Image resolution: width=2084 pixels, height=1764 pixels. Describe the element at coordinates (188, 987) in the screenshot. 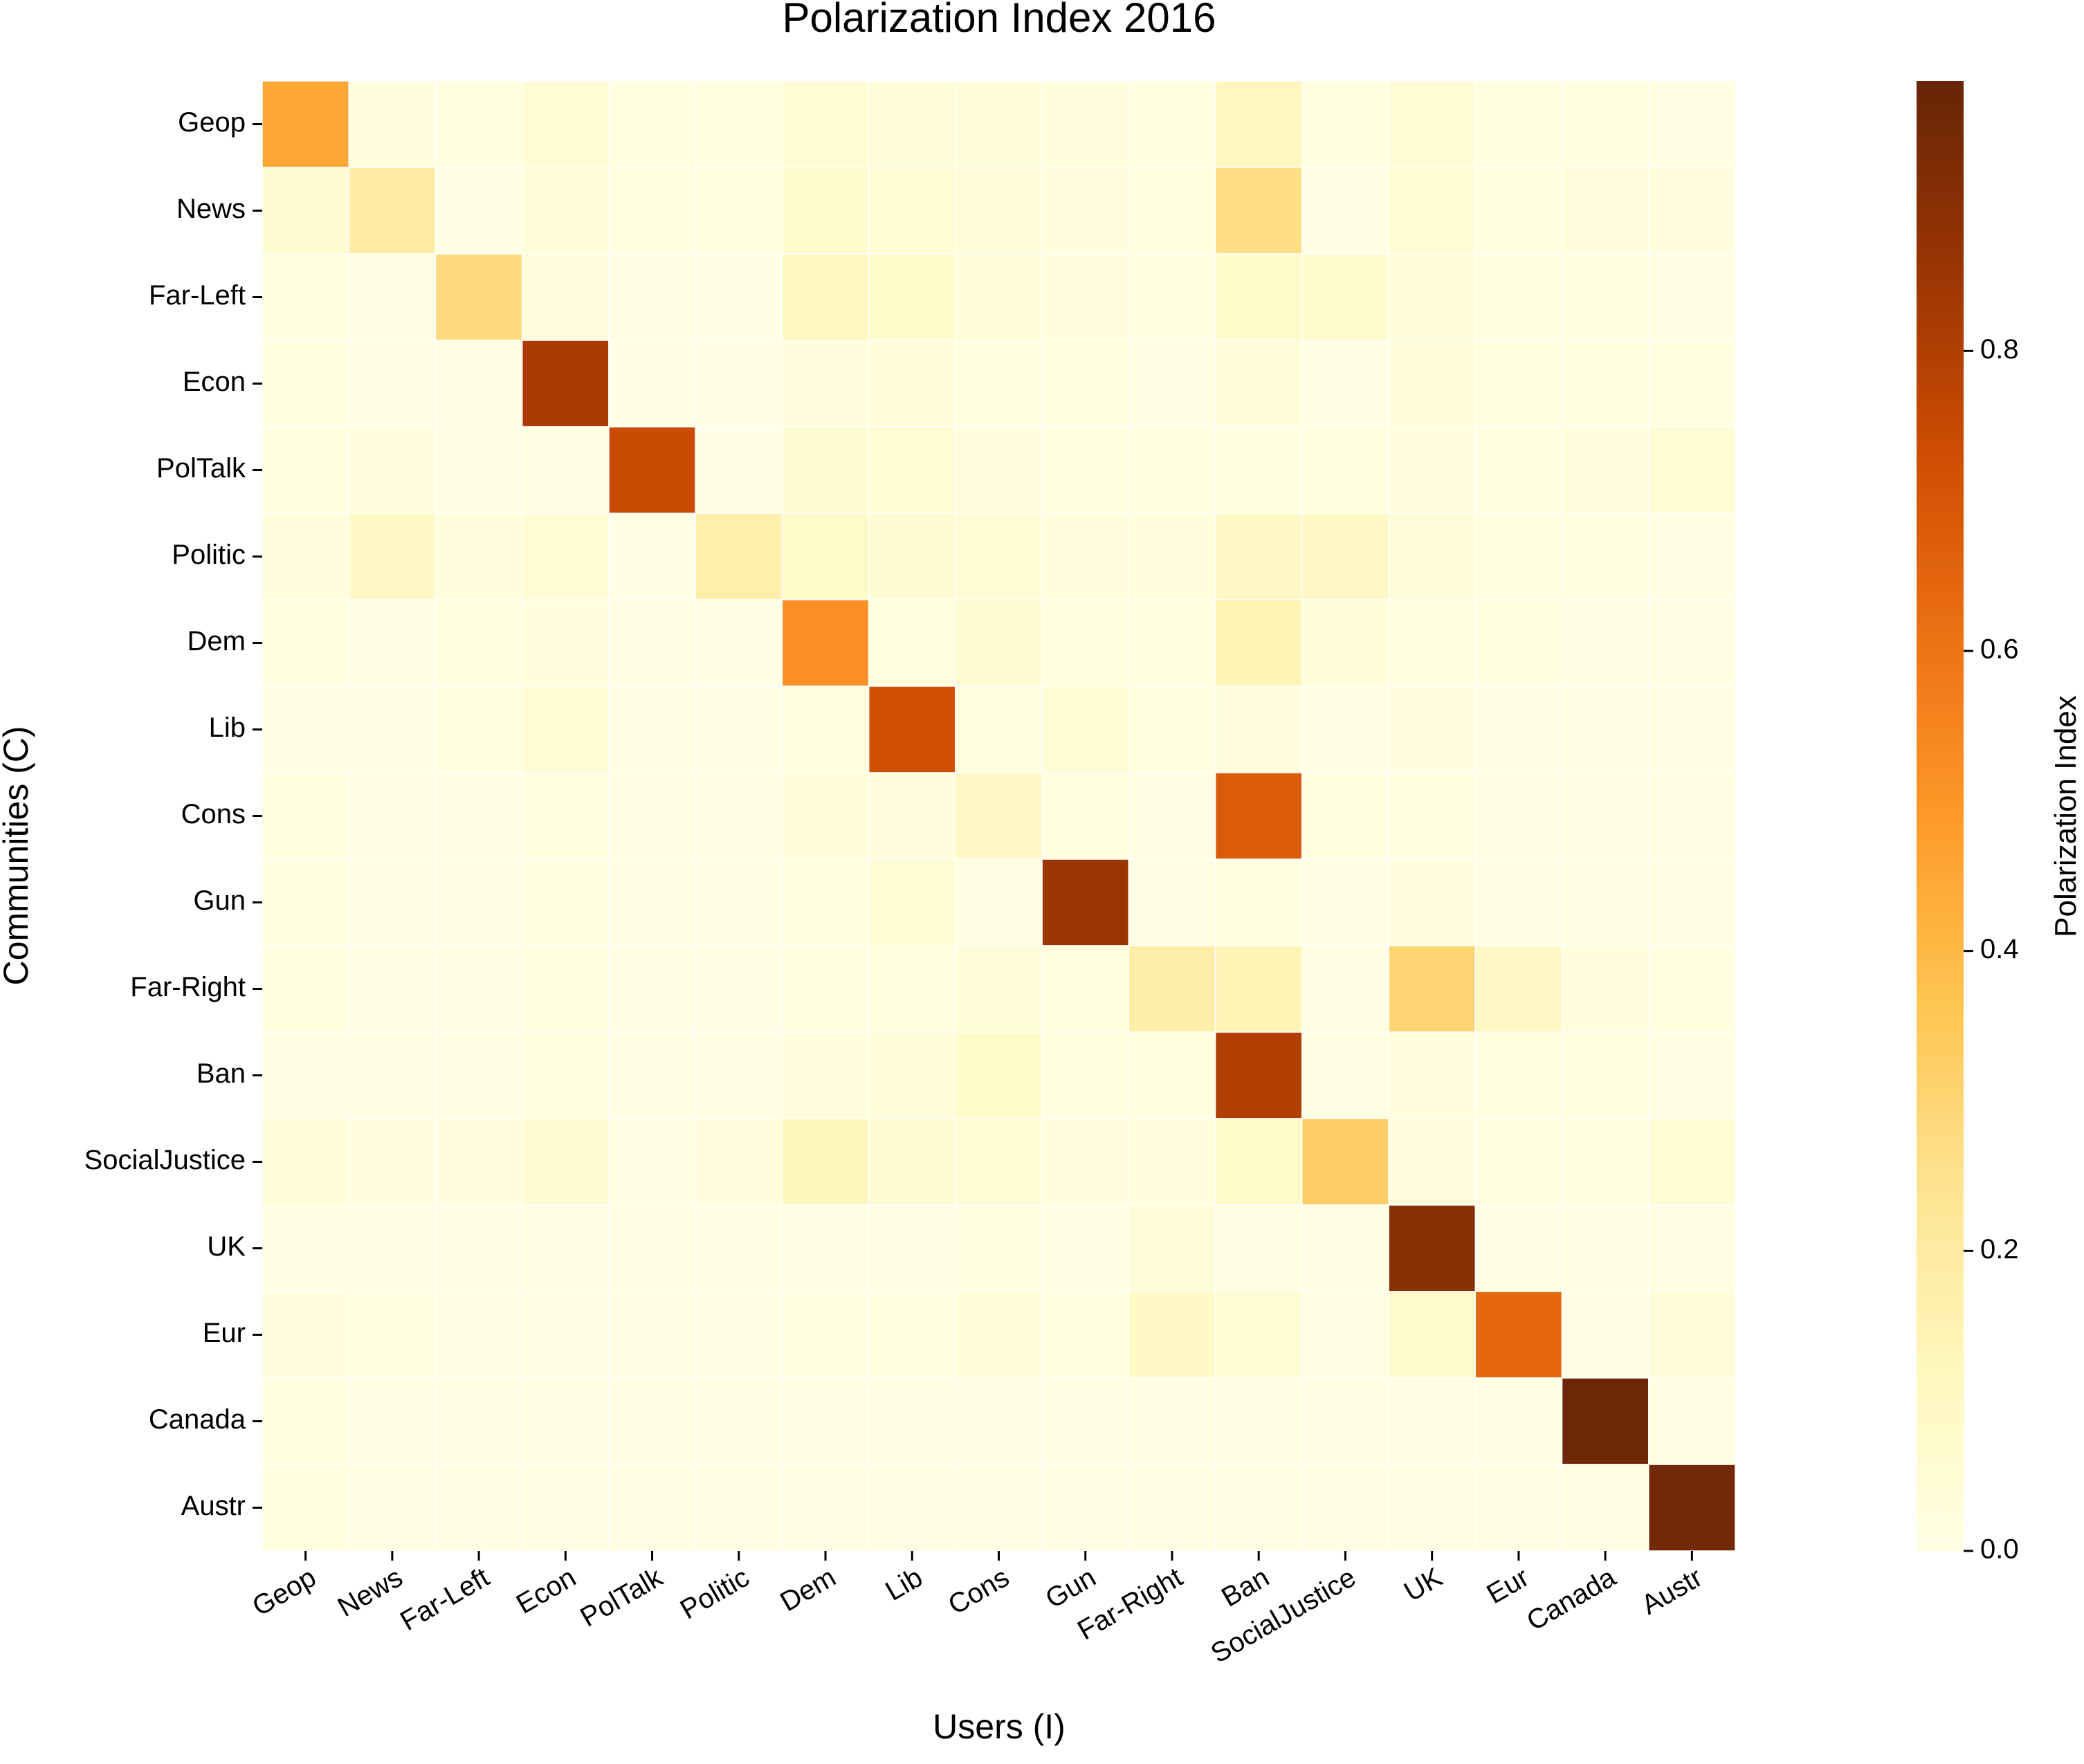

I see `y-tick-label: Far-Right` at that location.